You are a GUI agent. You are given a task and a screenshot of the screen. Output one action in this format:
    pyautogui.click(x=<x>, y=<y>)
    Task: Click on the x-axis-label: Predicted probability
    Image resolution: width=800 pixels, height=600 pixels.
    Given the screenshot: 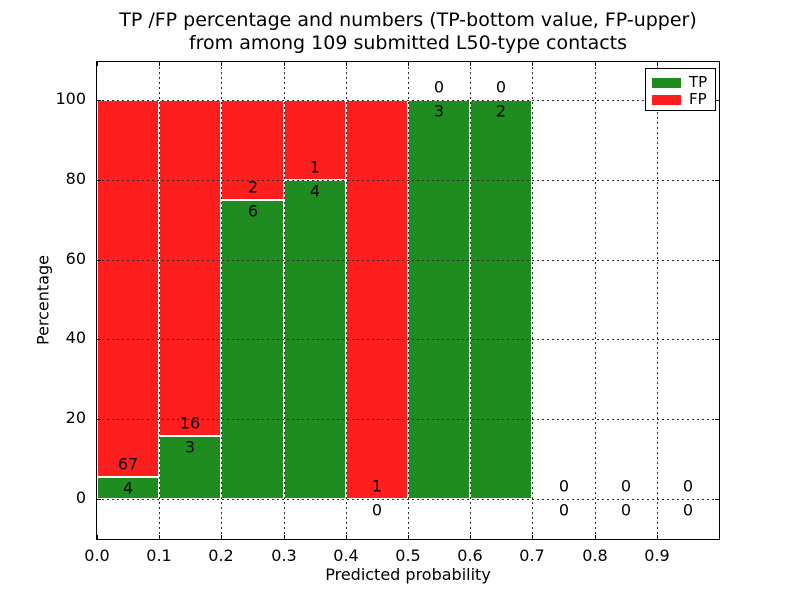 What is the action you would take?
    pyautogui.click(x=408, y=574)
    